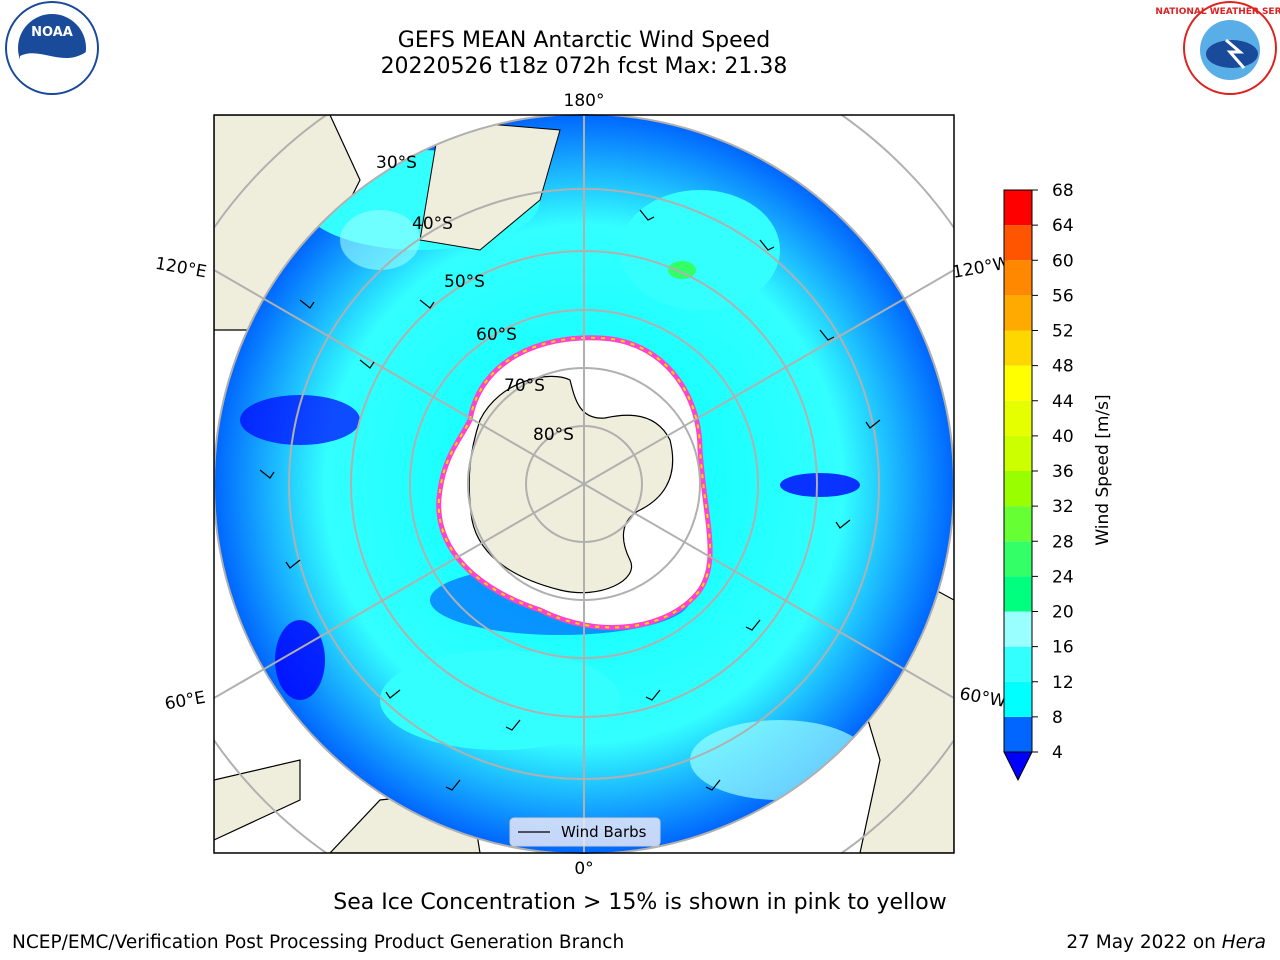 The width and height of the screenshot is (1280, 960). I want to click on colorbar-label: Wind Speed [m/s], so click(1103, 469).